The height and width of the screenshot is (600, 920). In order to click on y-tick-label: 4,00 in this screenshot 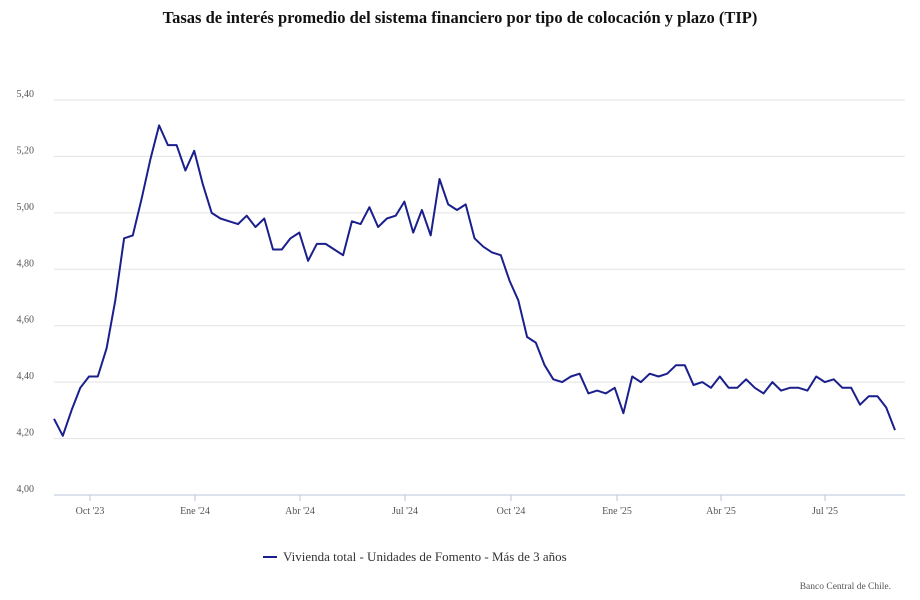, I will do `click(26, 489)`.